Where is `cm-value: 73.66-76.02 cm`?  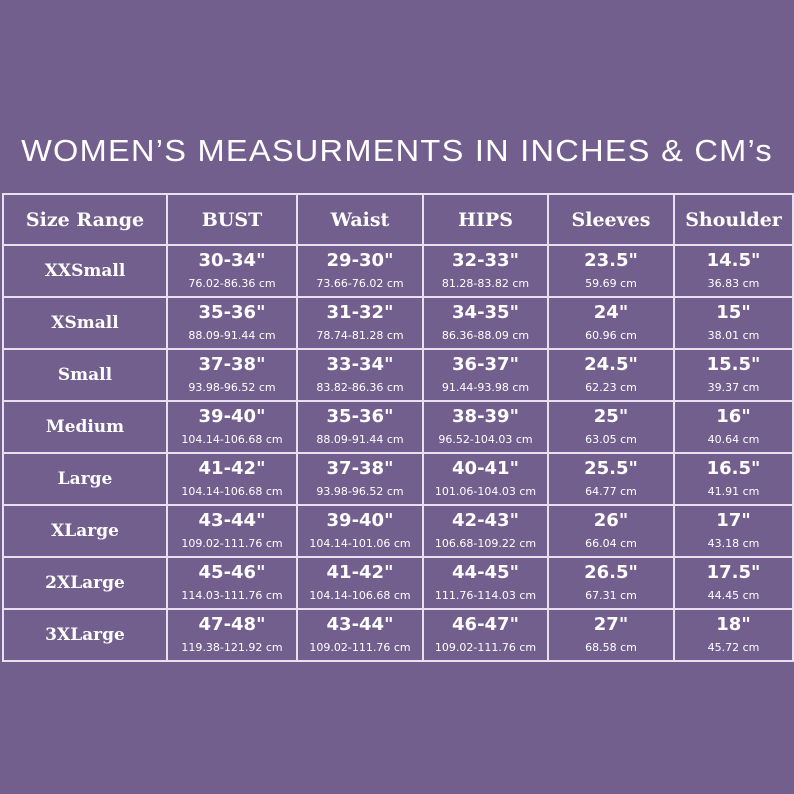 cm-value: 73.66-76.02 cm is located at coordinates (360, 283).